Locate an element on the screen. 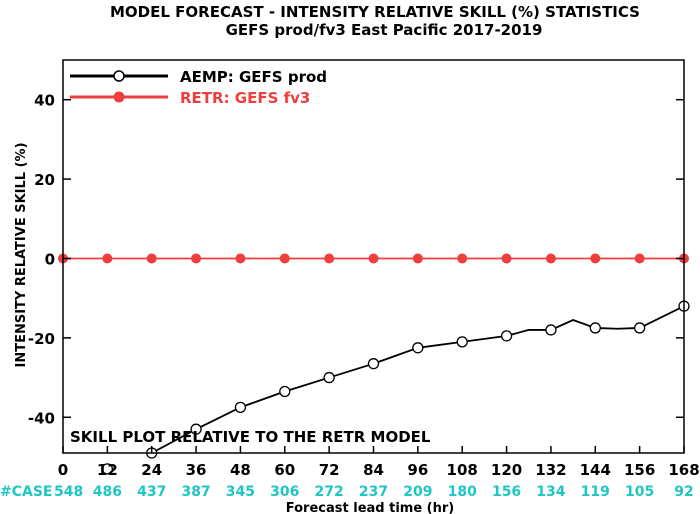 The image size is (700, 514). case-count-value: 345 is located at coordinates (240, 492).